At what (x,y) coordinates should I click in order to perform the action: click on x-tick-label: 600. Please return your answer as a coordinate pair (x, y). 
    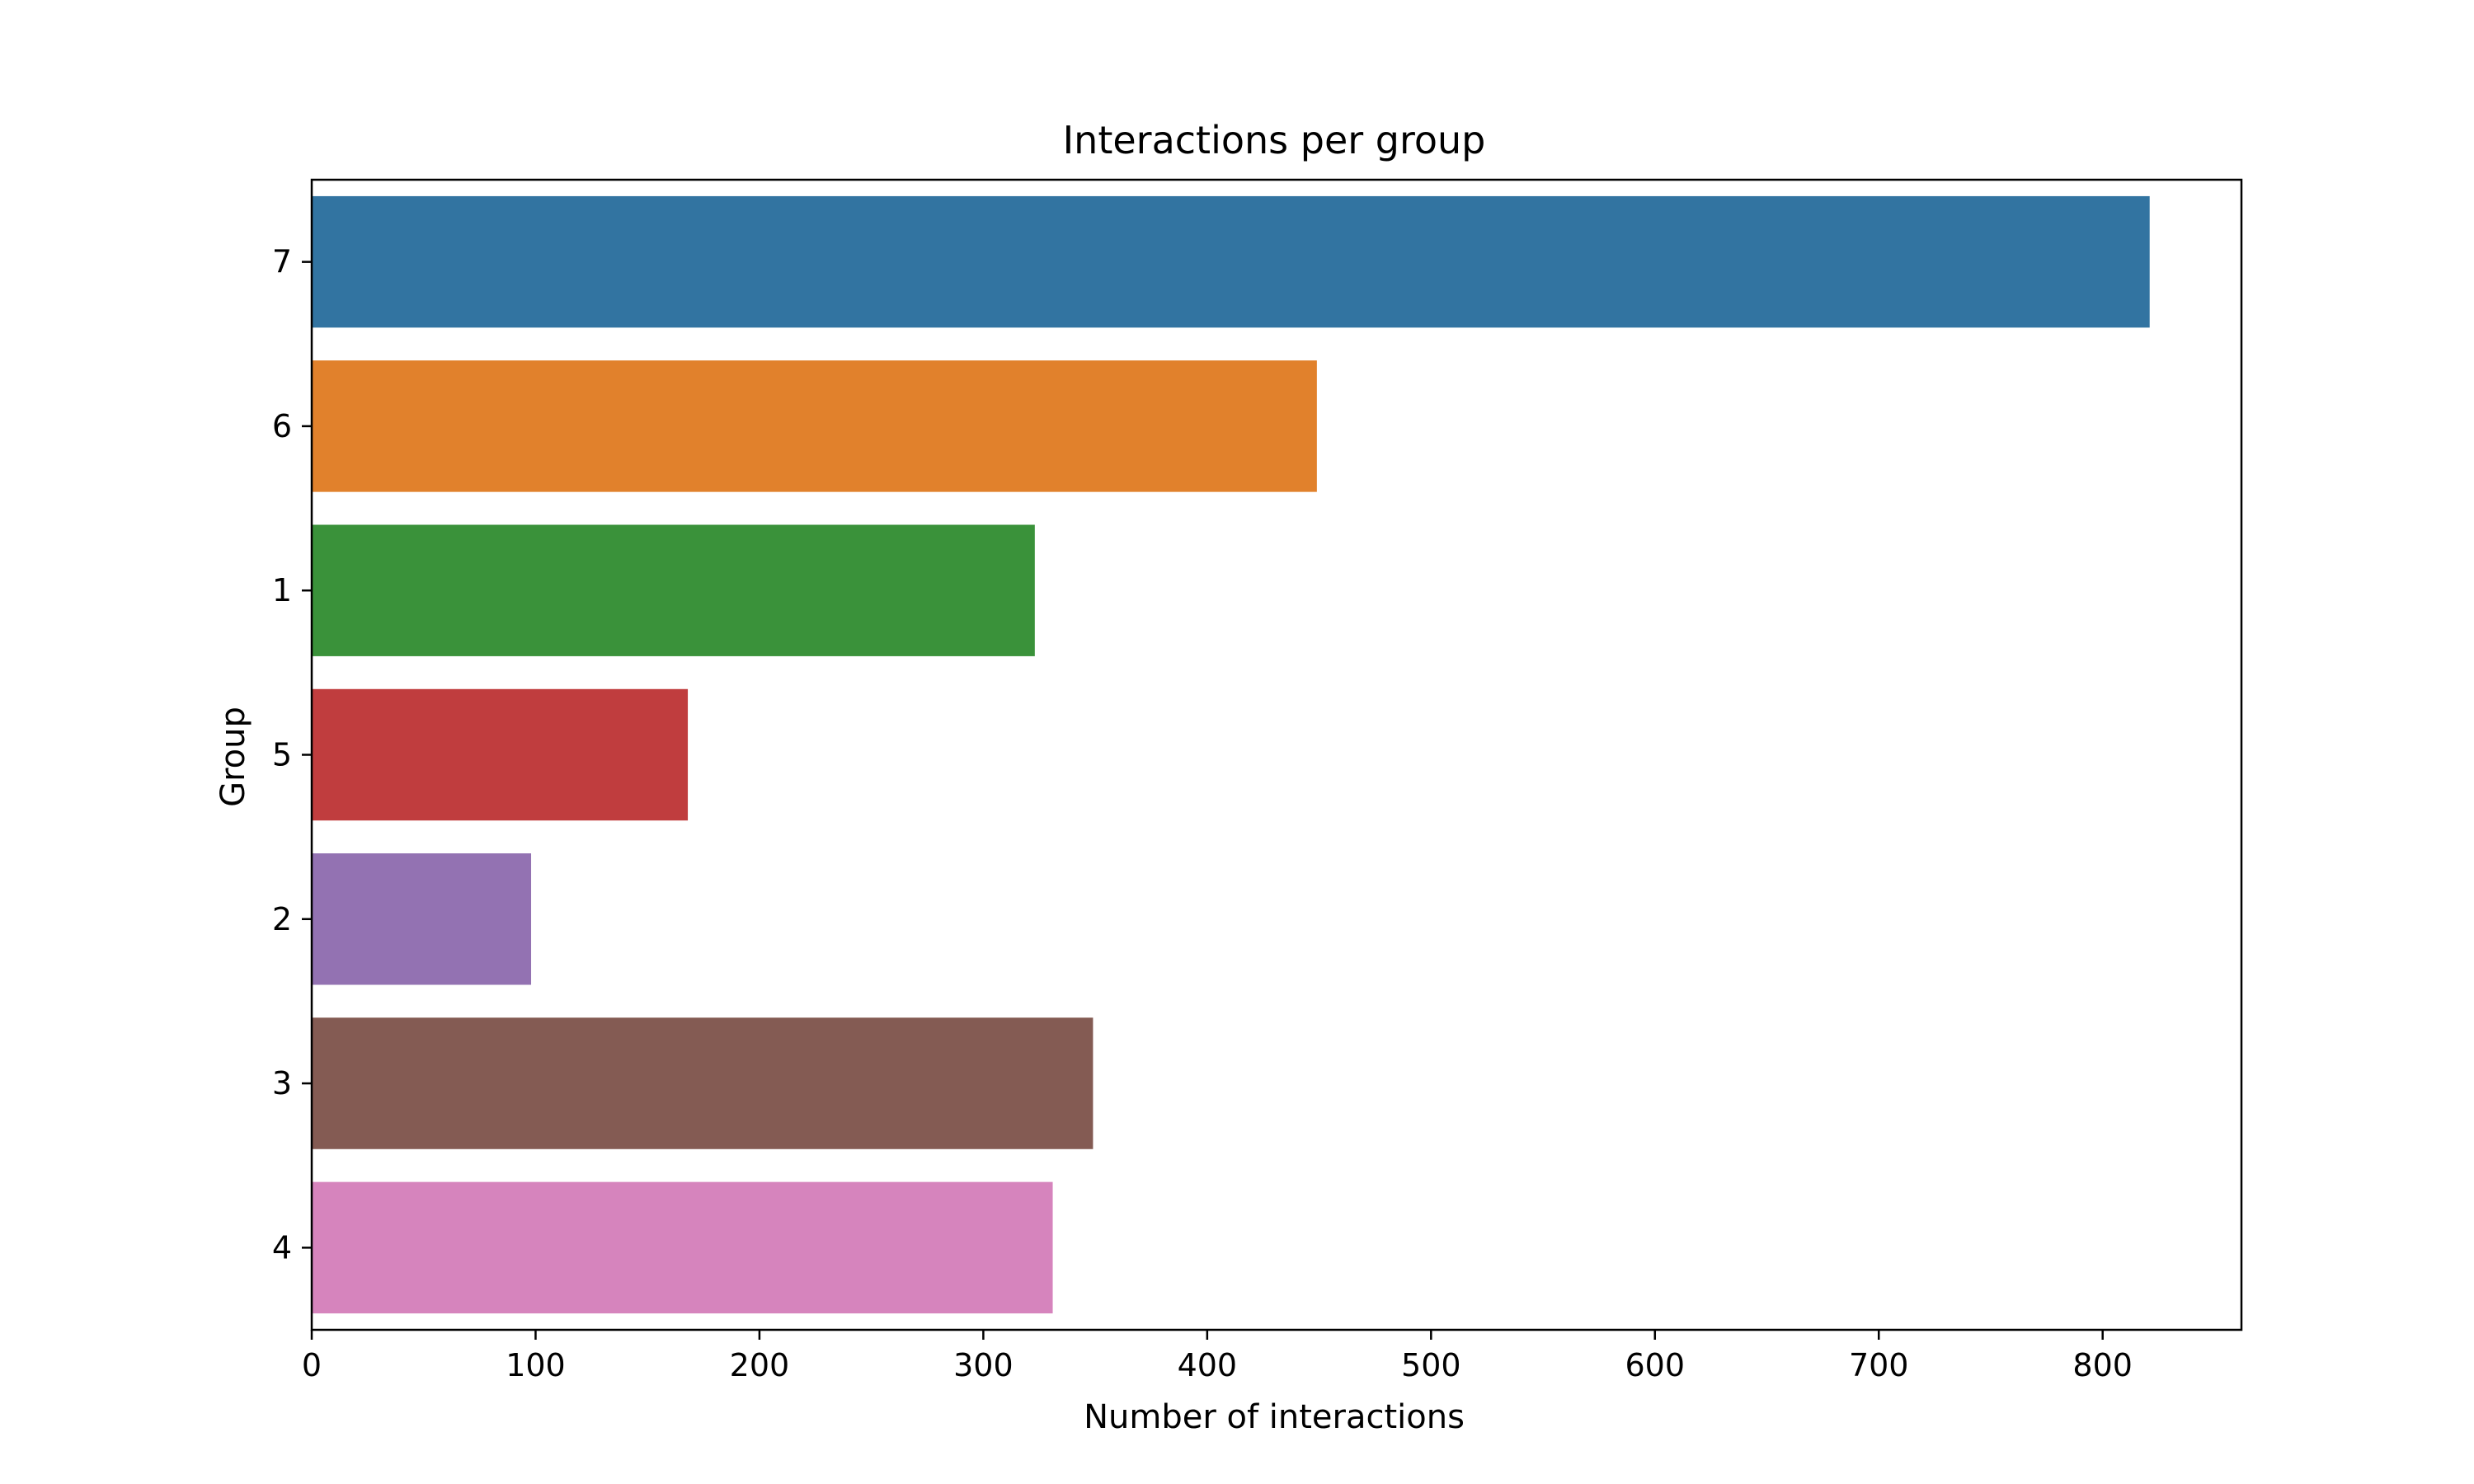
    Looking at the image, I should click on (1655, 1365).